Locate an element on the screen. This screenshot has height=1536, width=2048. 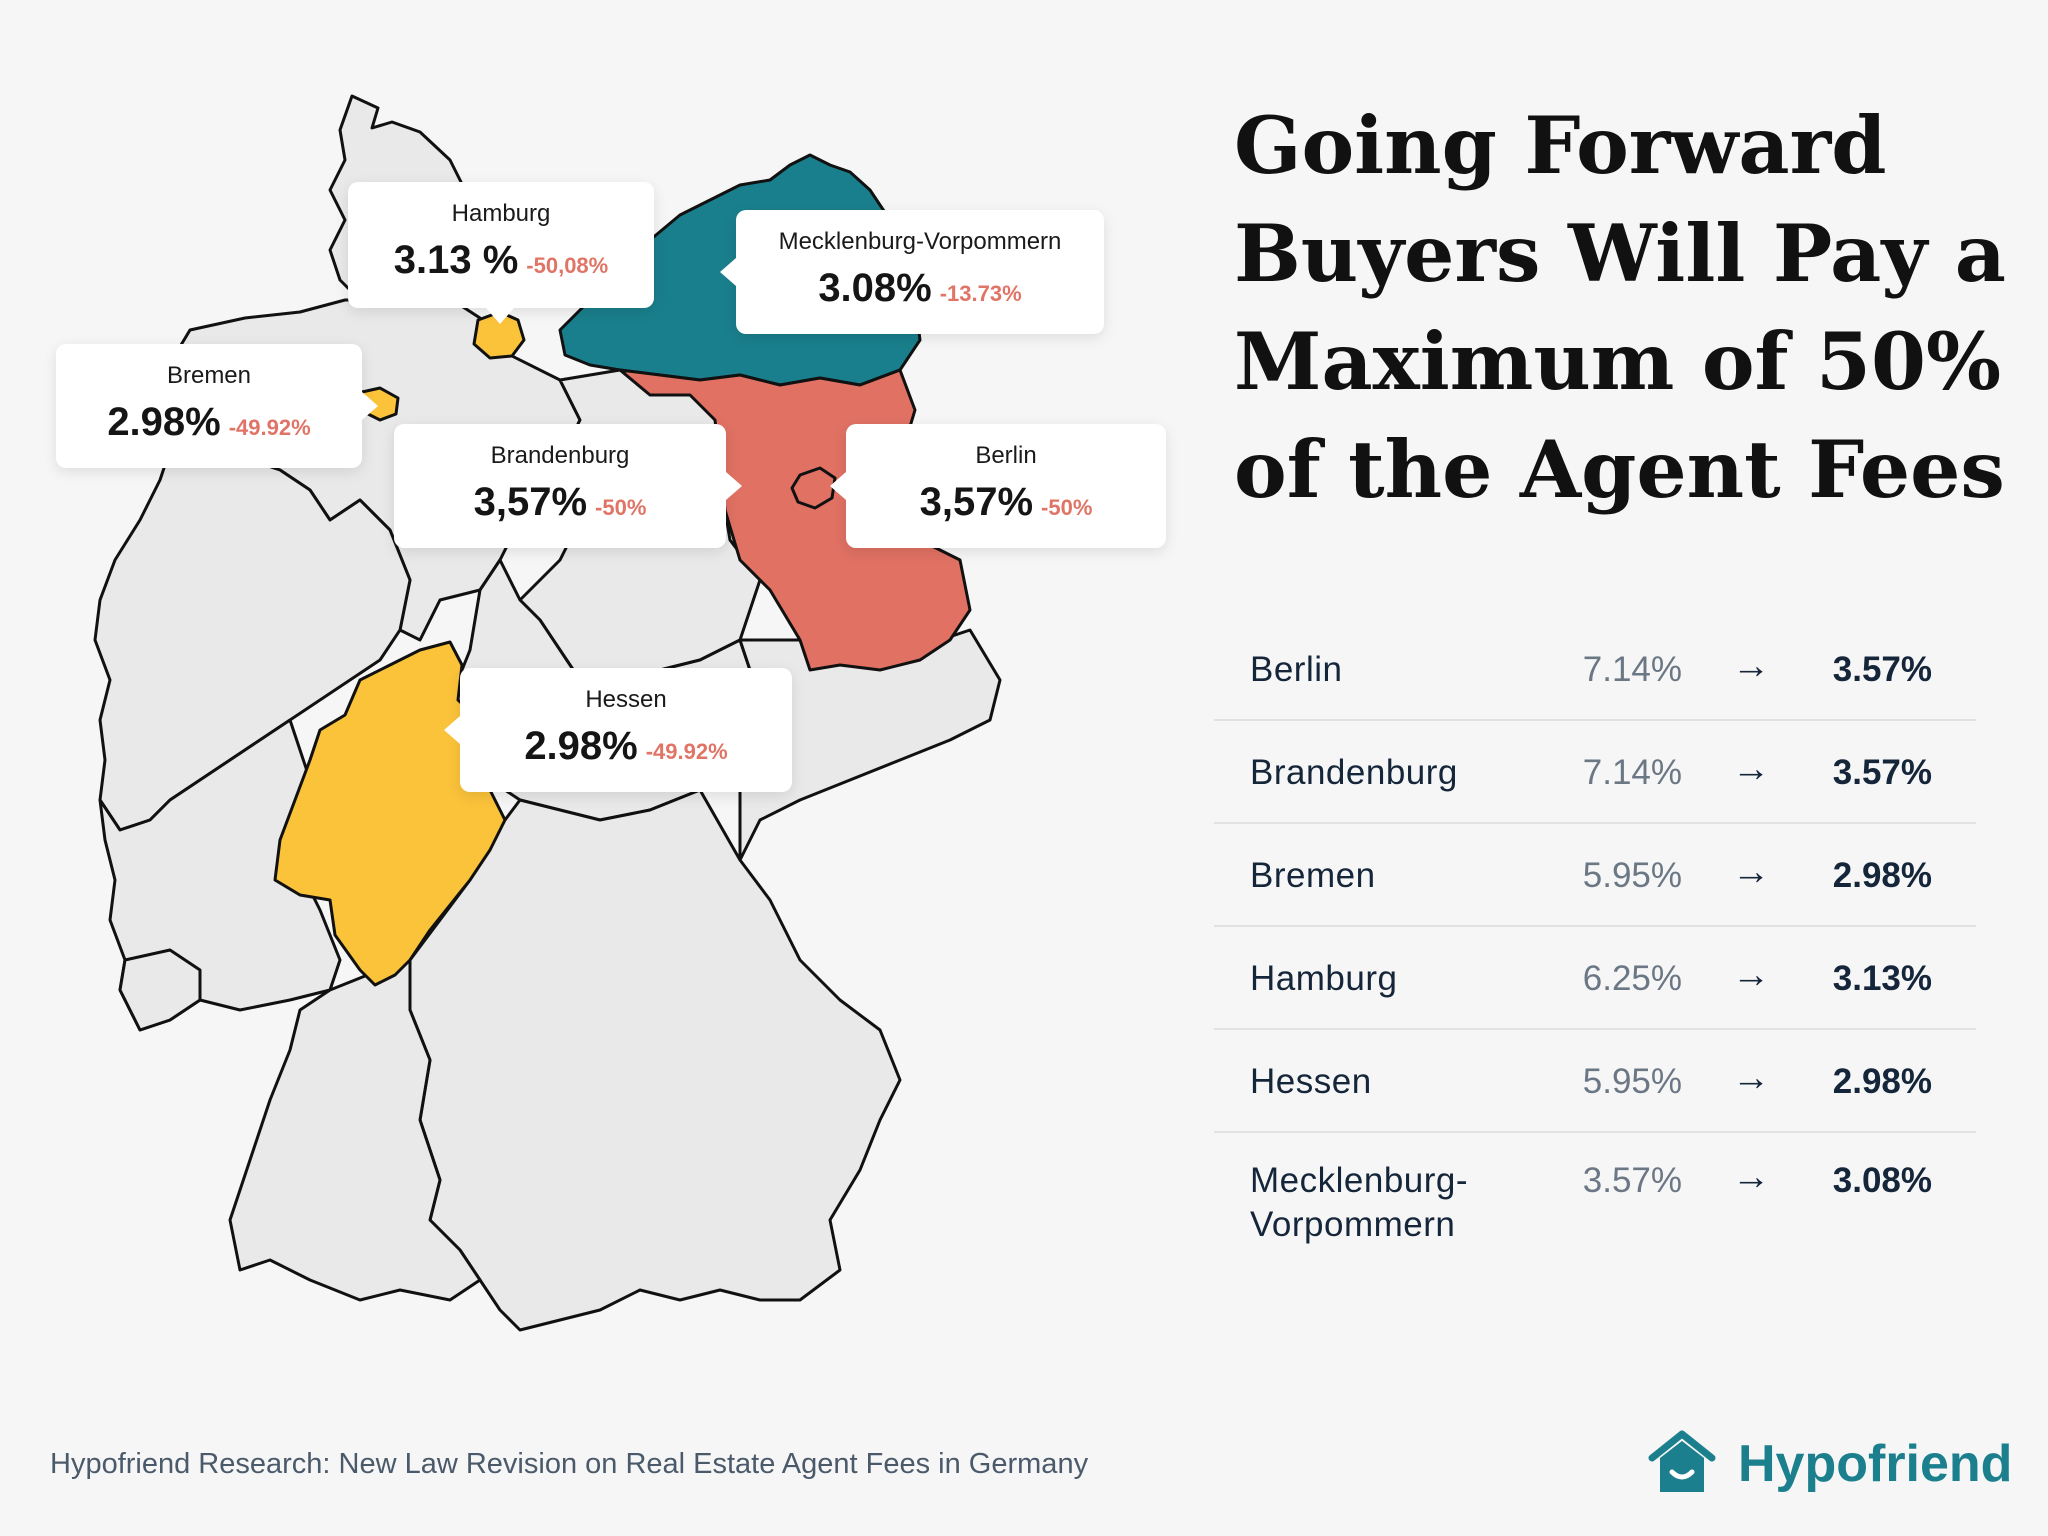
table-old-fee: 6.25% is located at coordinates (1632, 978).